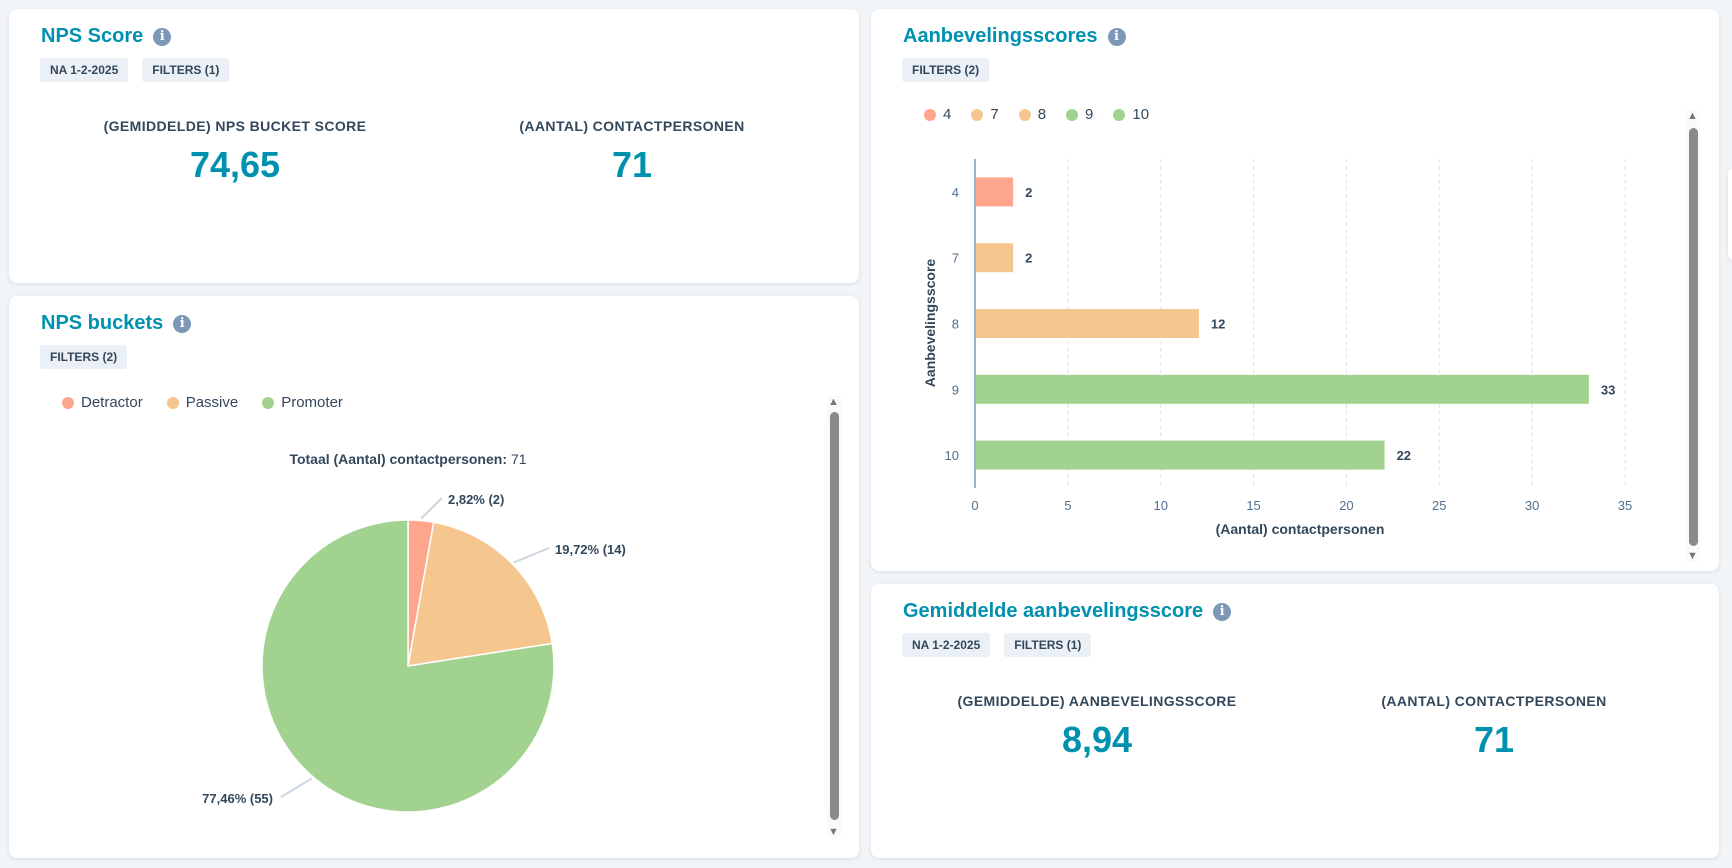 The width and height of the screenshot is (1732, 868). What do you see at coordinates (1067, 611) in the screenshot?
I see `gemiddelde-title: Gemiddelde aanbevelingsscore i` at bounding box center [1067, 611].